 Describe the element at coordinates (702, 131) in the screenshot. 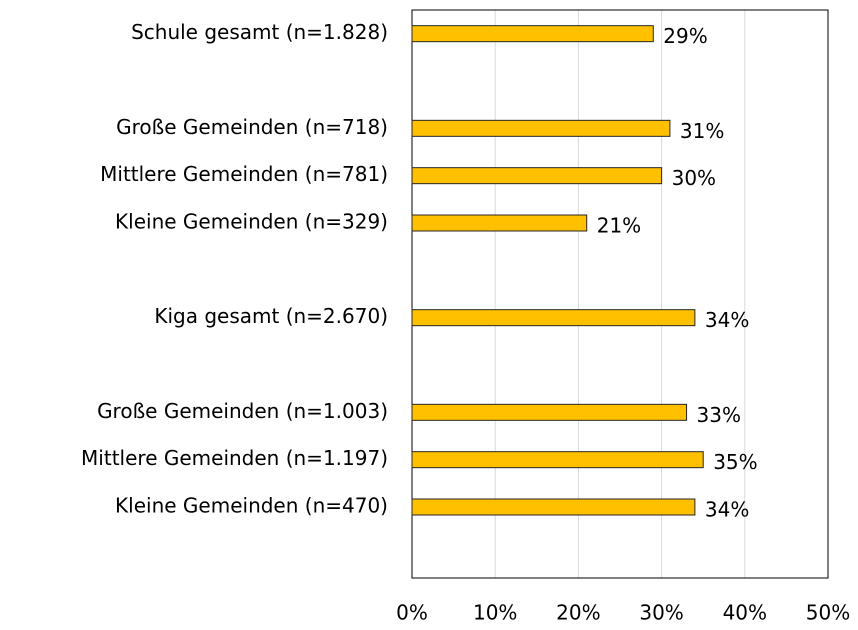

I see `data-label: 31%` at that location.